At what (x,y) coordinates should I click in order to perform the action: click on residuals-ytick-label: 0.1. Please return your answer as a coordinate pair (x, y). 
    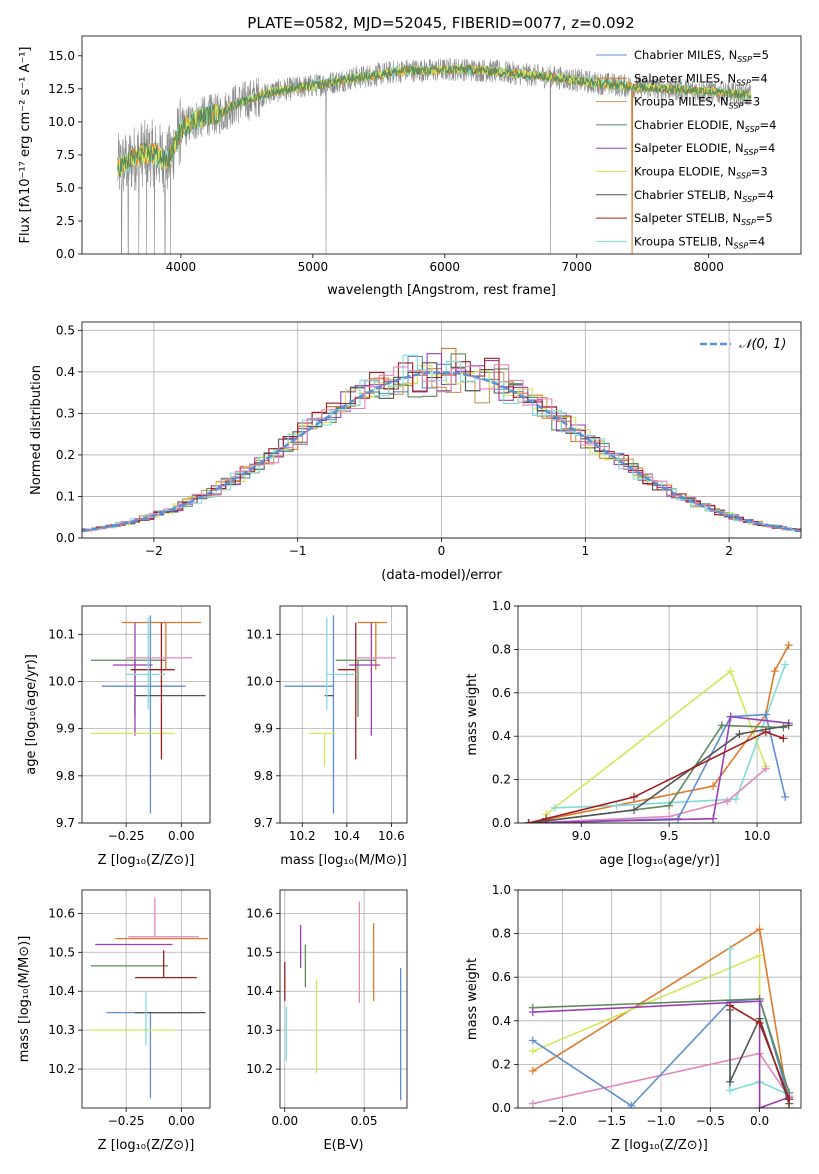
    Looking at the image, I should click on (65, 496).